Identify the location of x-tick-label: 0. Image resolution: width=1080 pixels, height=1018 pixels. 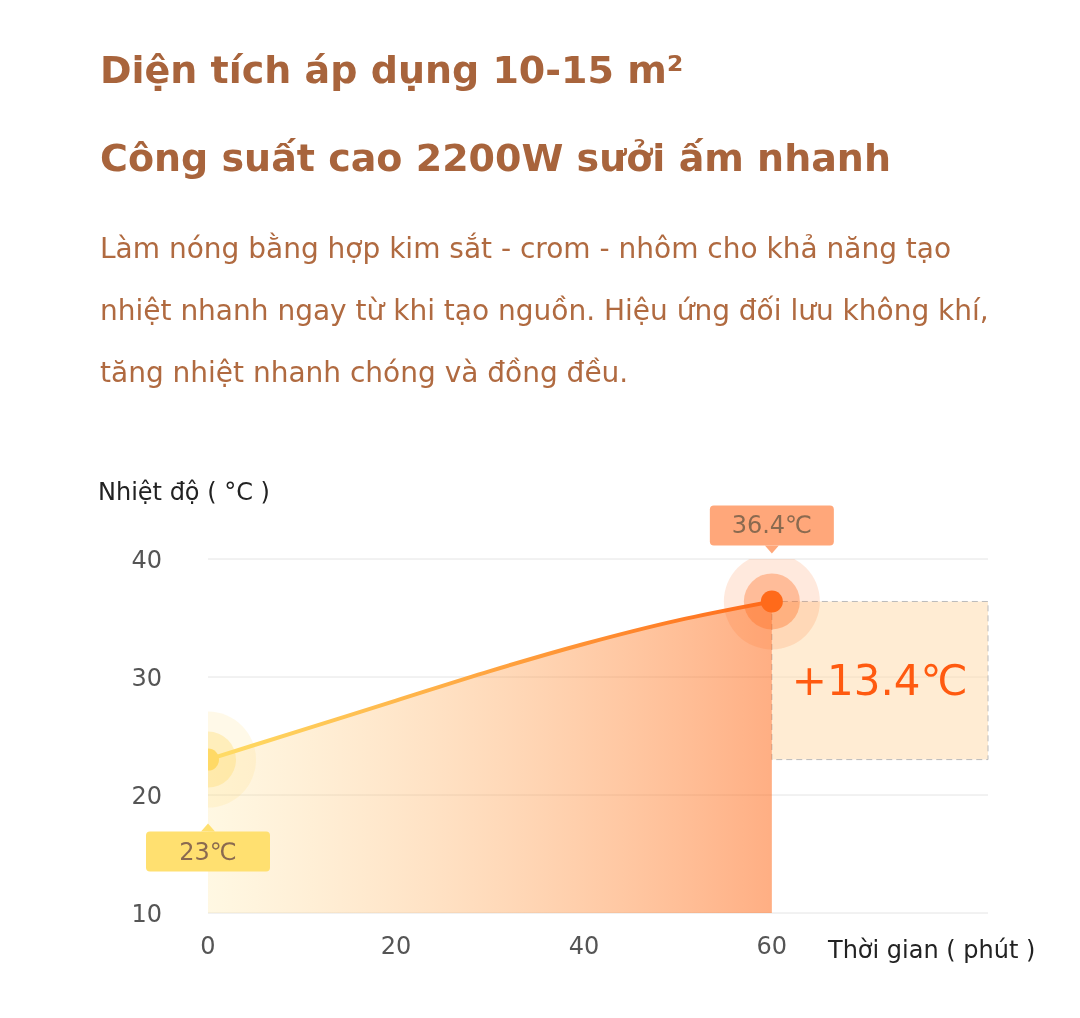
(208, 946).